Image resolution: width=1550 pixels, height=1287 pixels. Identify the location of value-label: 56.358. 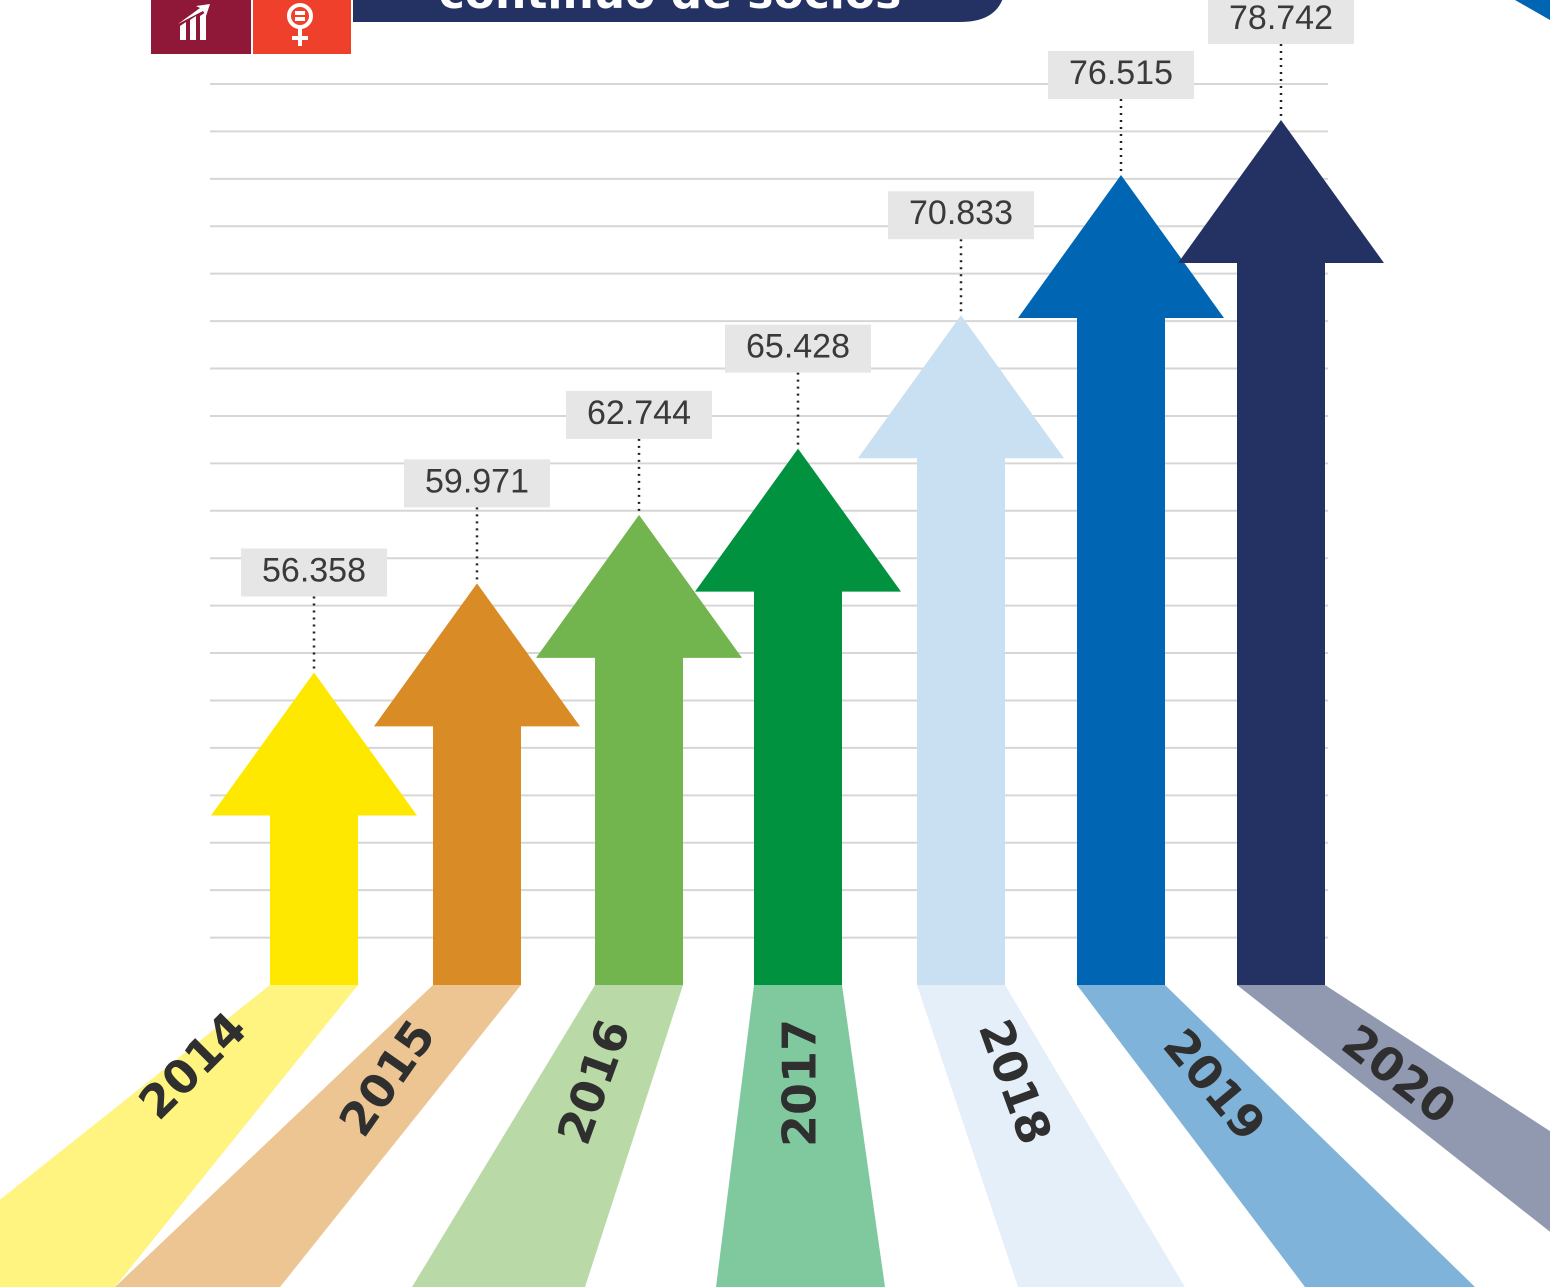
(314, 571).